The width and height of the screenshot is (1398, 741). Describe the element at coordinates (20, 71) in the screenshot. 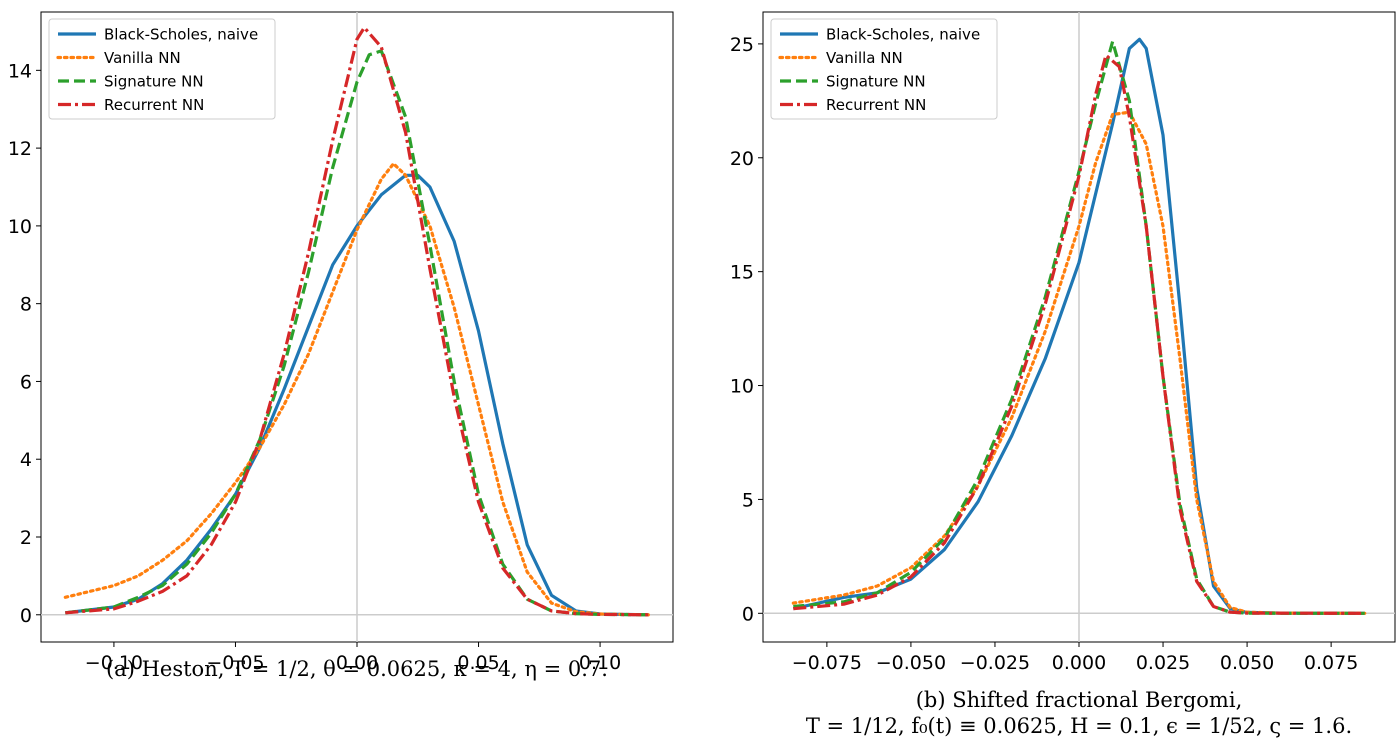

I see `y-tick-label: 14` at that location.